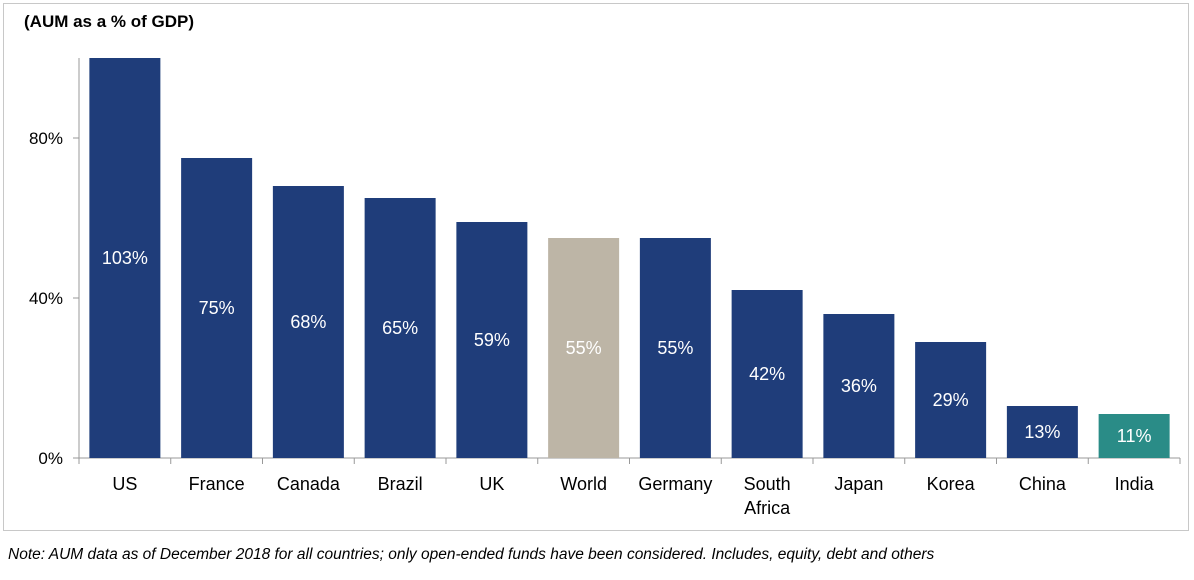 The width and height of the screenshot is (1194, 580). Describe the element at coordinates (46, 298) in the screenshot. I see `y-tick-label: 40%` at that location.